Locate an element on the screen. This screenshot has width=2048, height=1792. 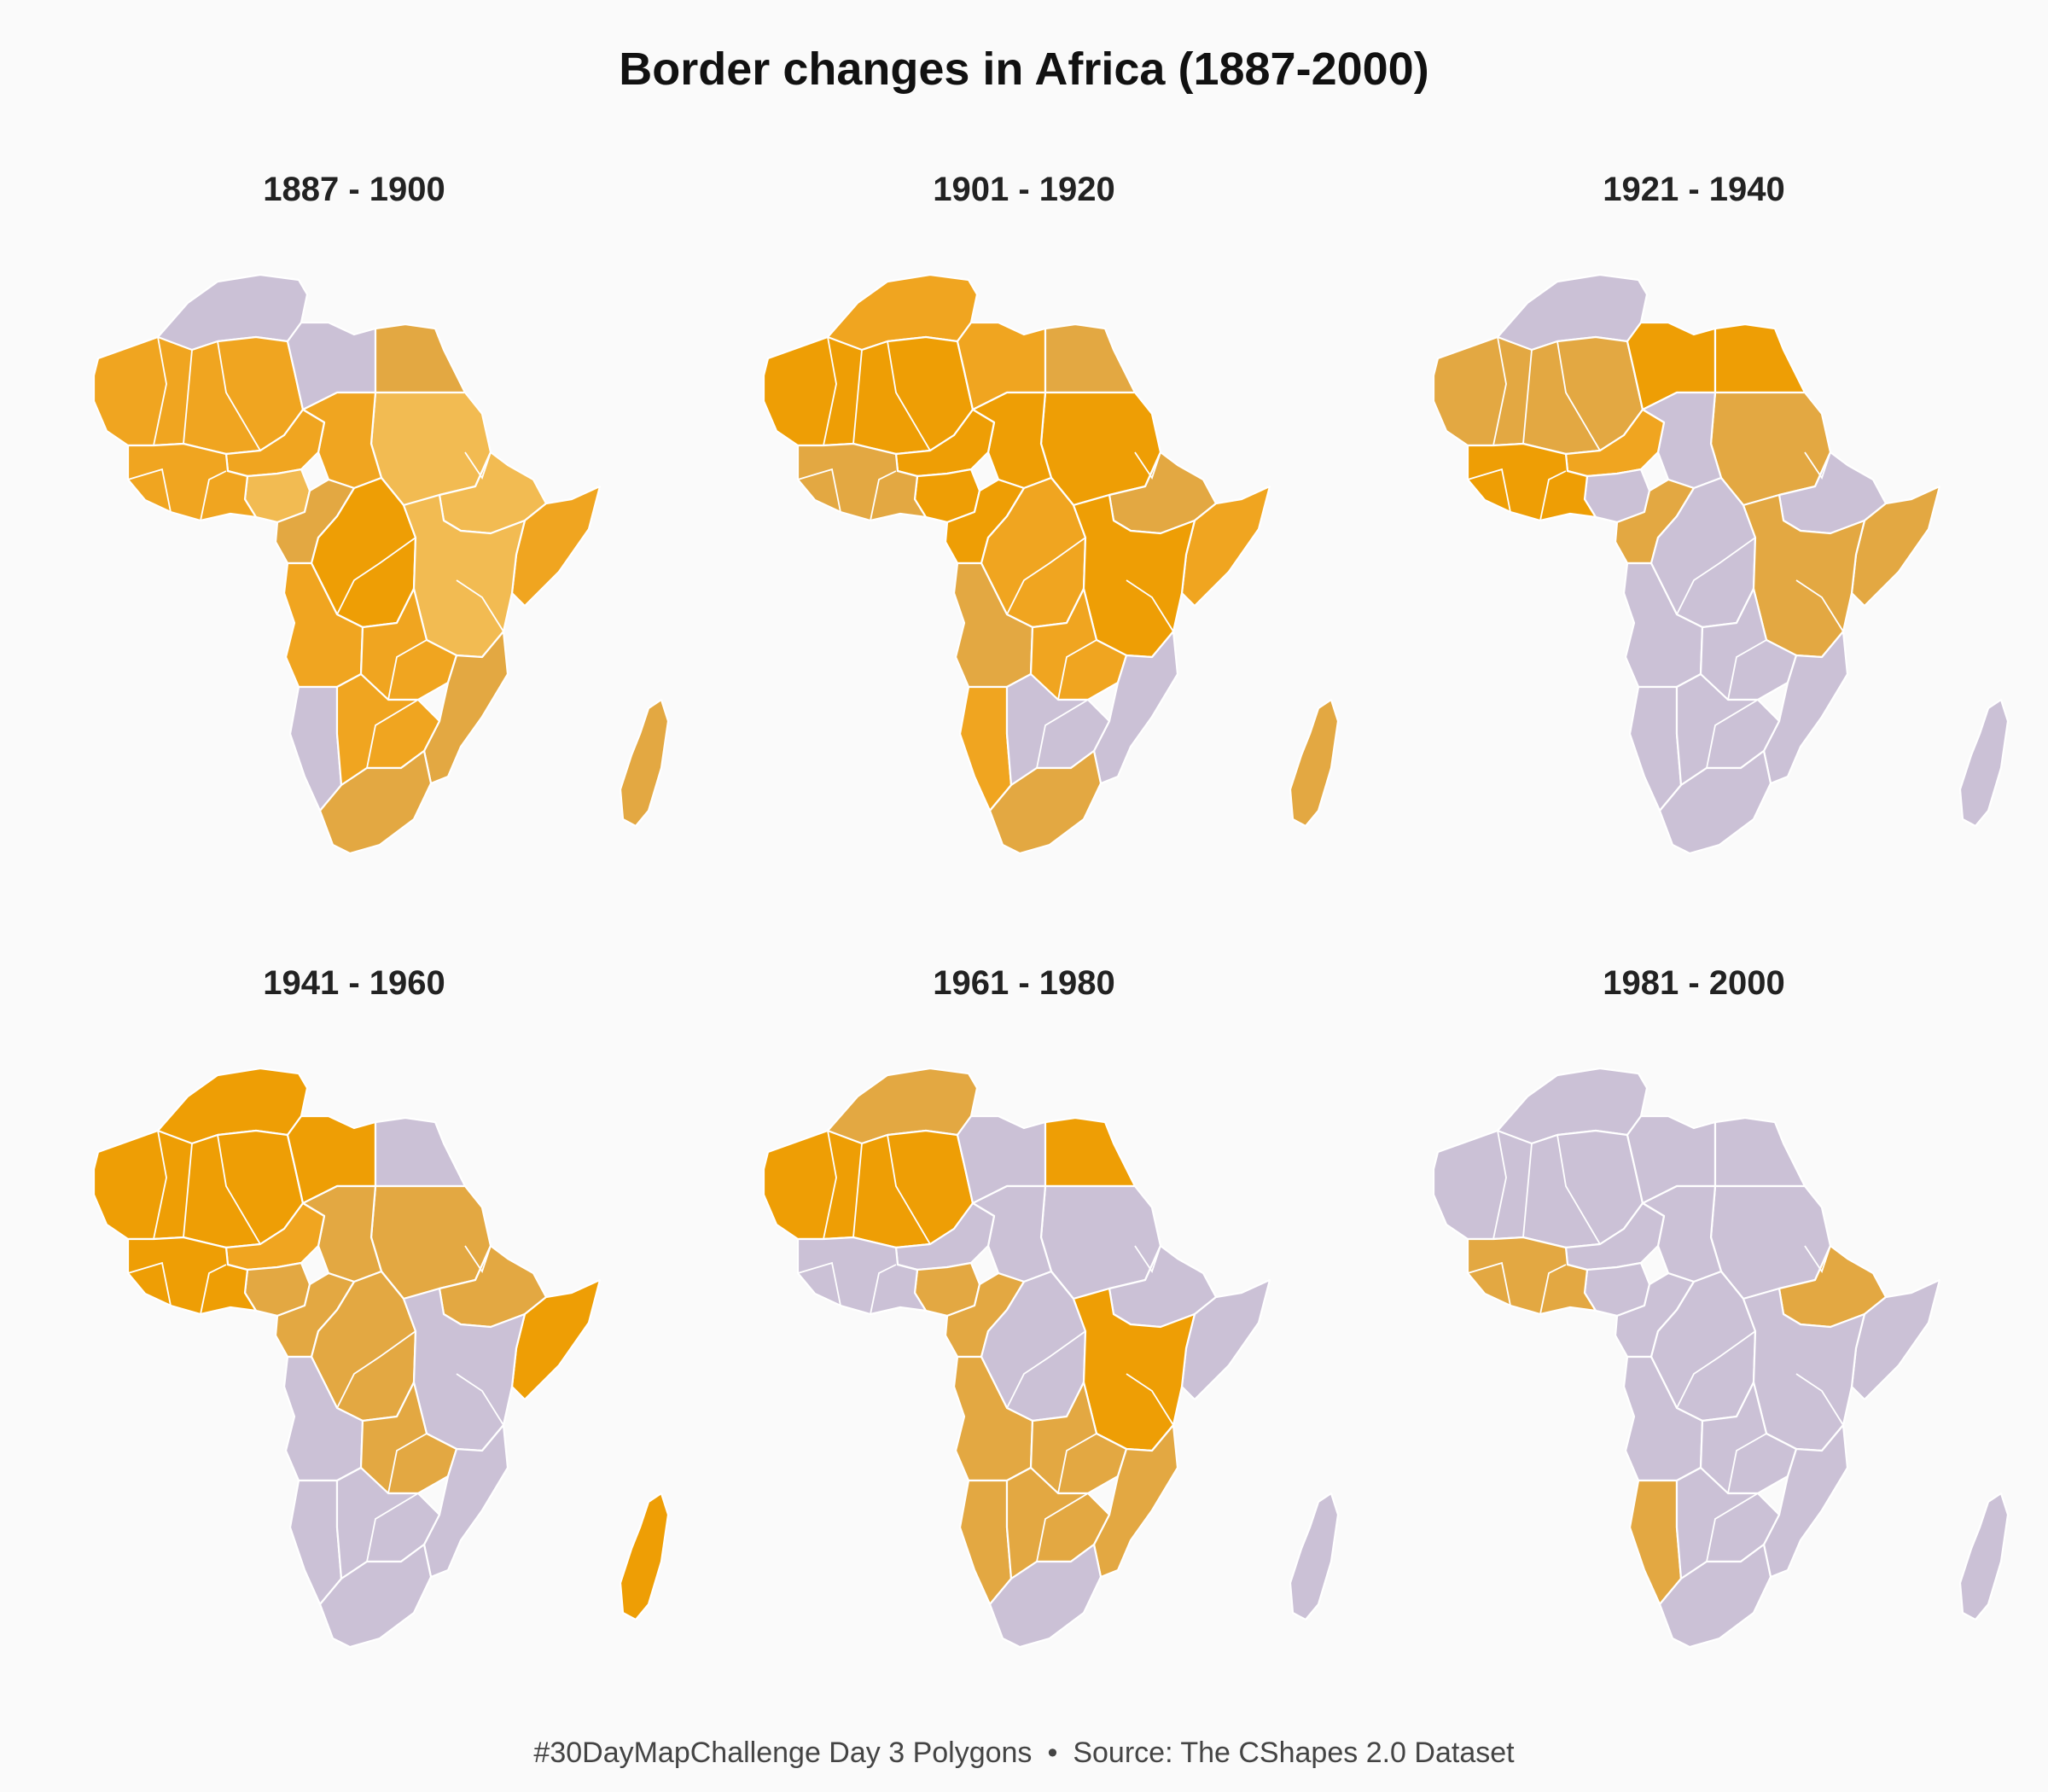
map-panel: 1901 - 1920 is located at coordinates (1024, 555).